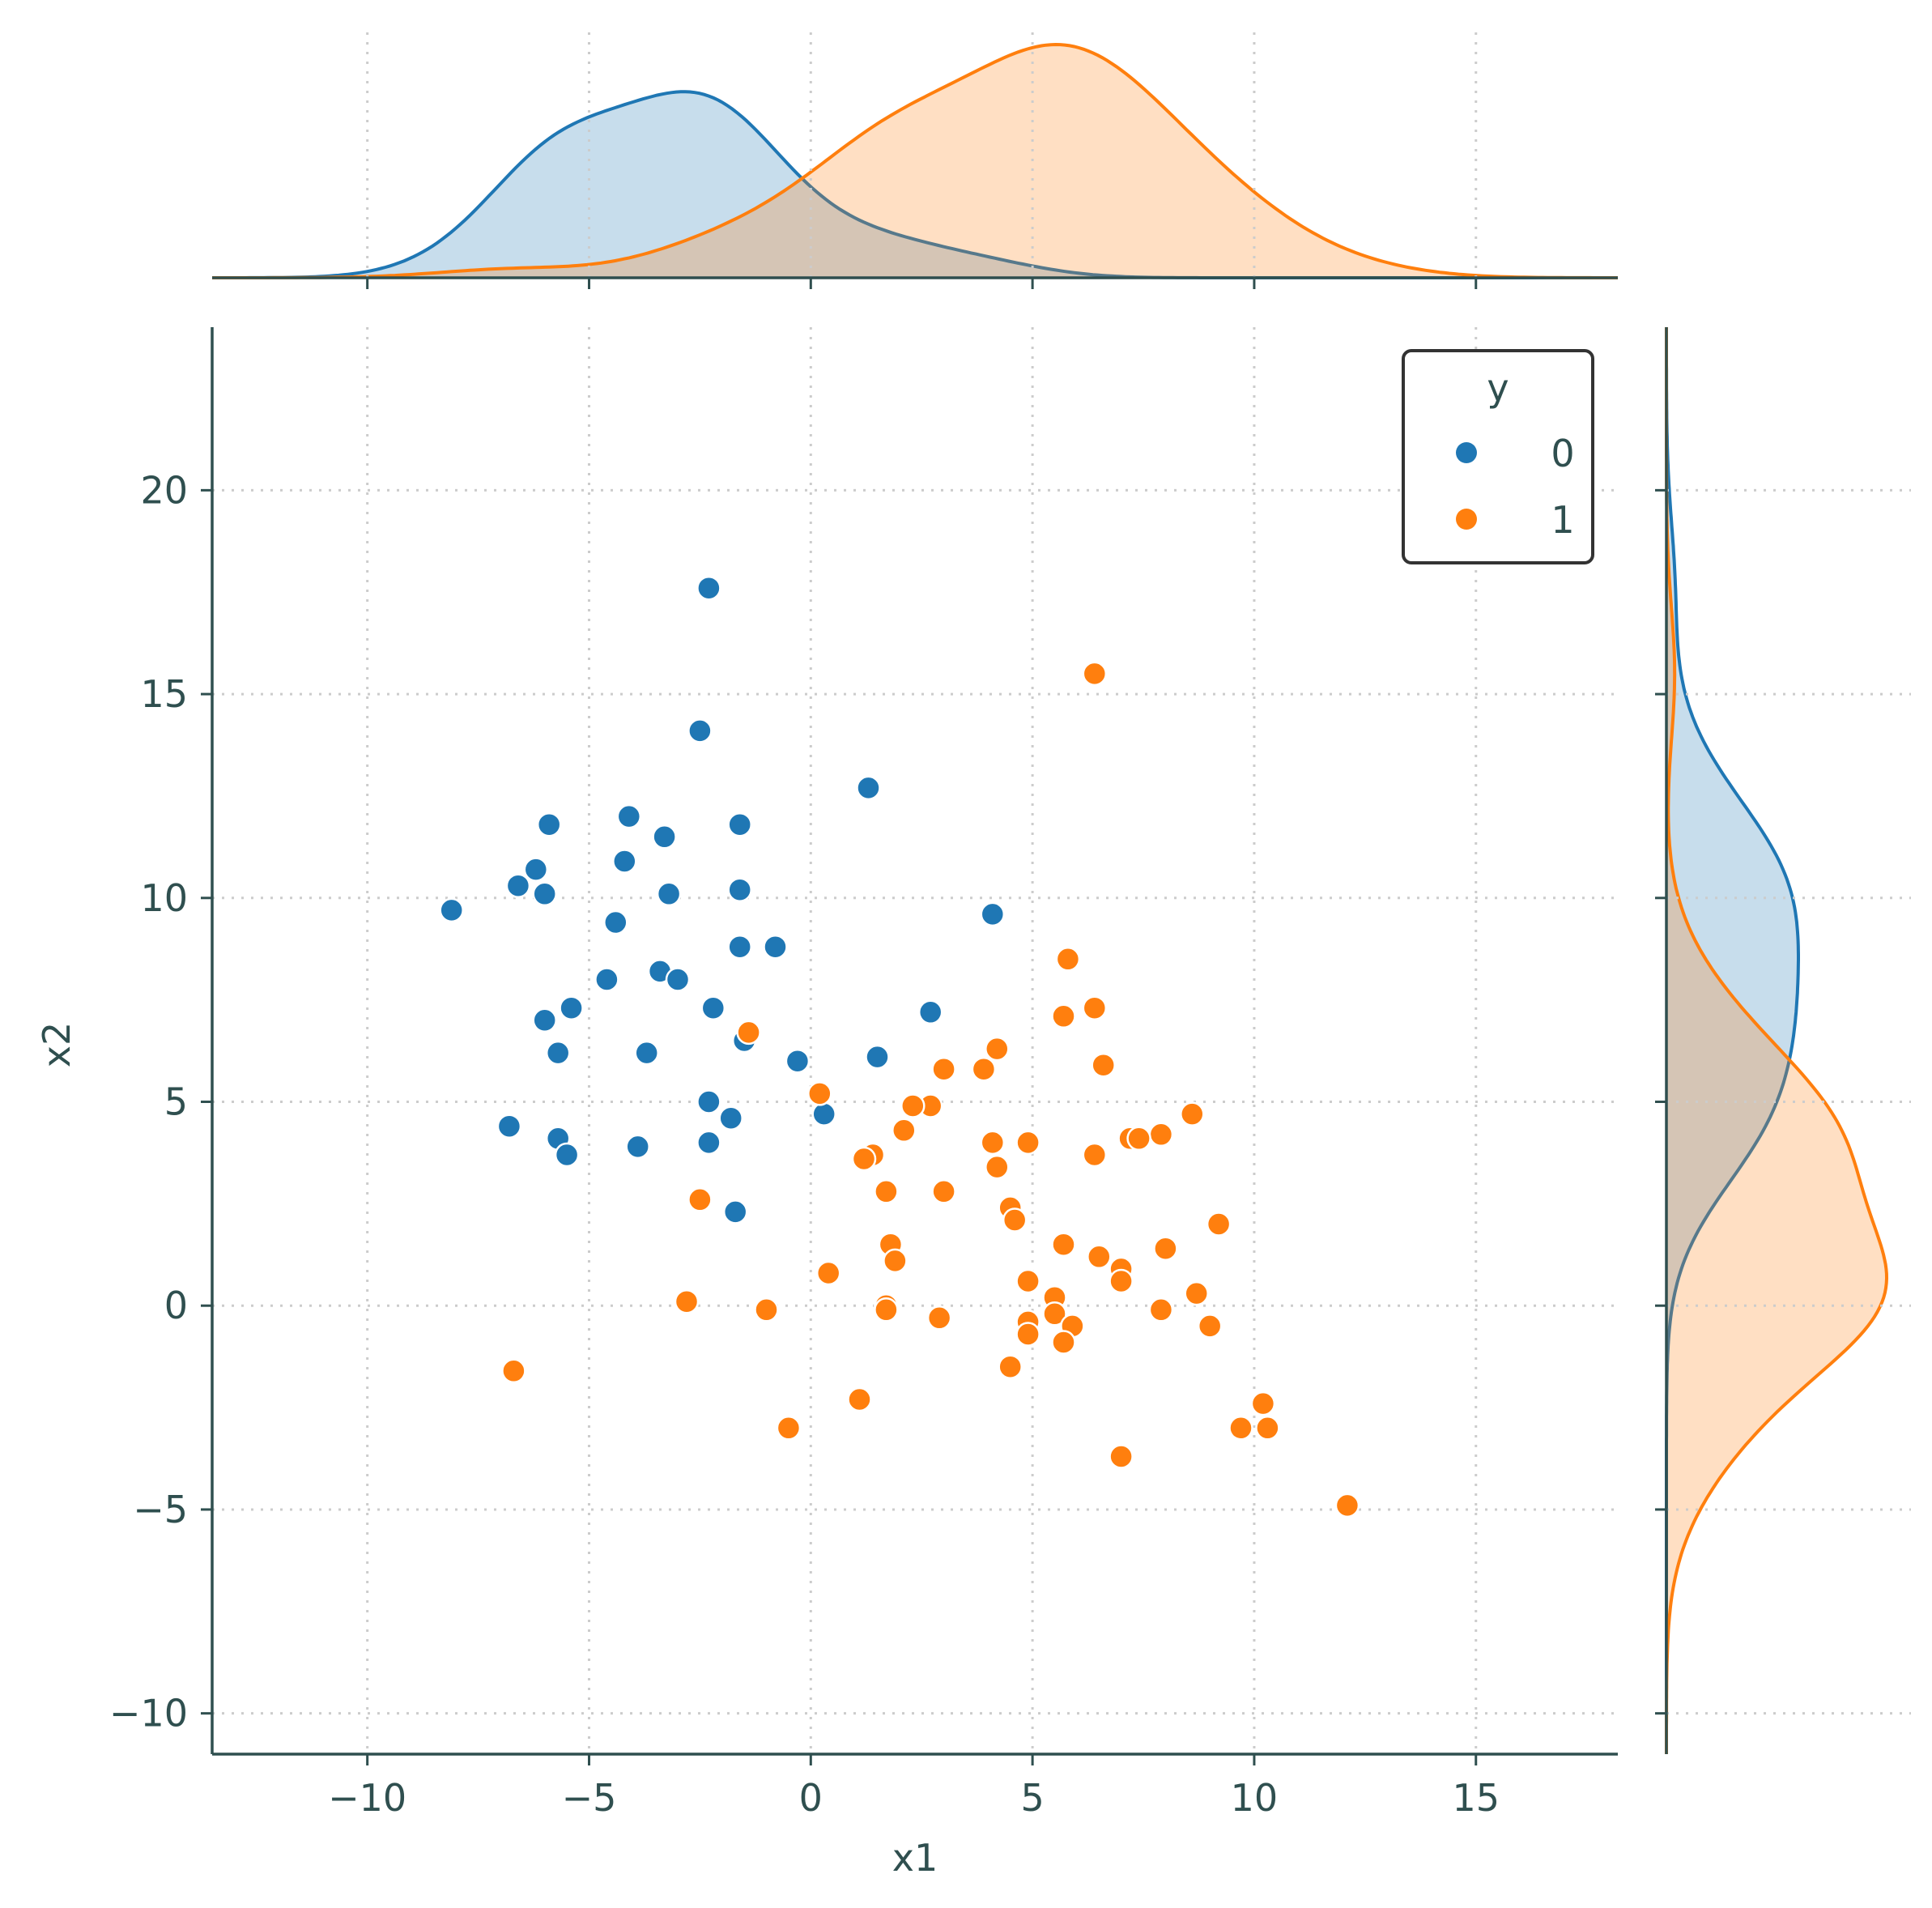  I want to click on y-axis-label: x2, so click(57, 1045).